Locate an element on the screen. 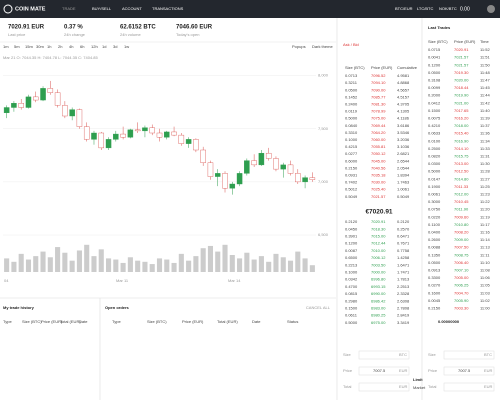 This screenshot has height=400, width=500. trade-cell: 11:31 is located at coordinates (485, 155).